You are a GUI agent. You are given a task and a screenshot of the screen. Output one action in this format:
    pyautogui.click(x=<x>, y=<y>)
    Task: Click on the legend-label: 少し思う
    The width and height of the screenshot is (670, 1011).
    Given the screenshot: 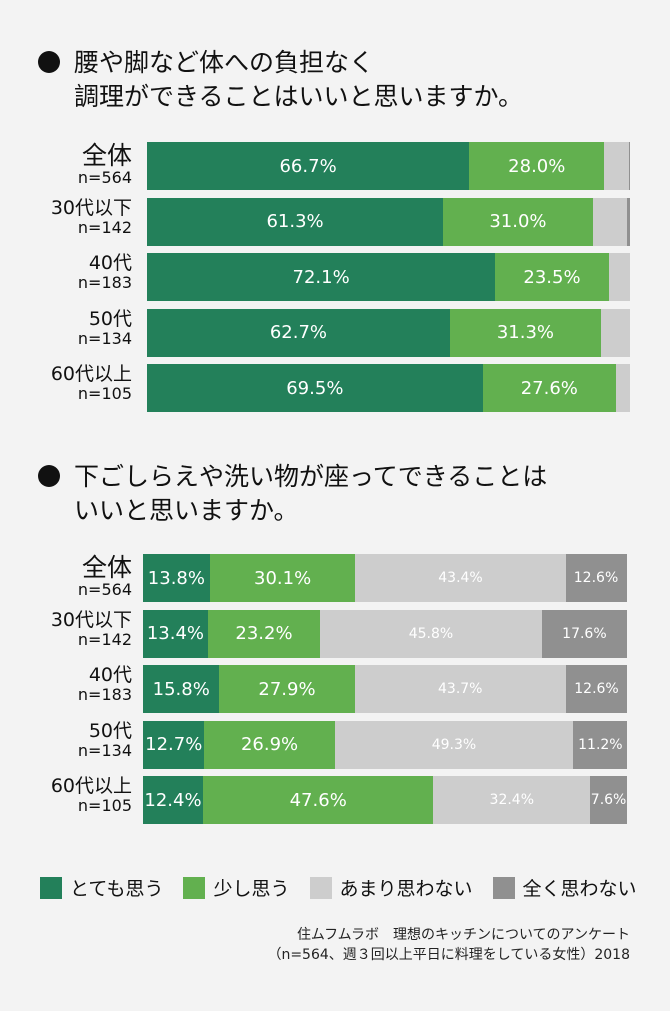 What is the action you would take?
    pyautogui.click(x=251, y=889)
    